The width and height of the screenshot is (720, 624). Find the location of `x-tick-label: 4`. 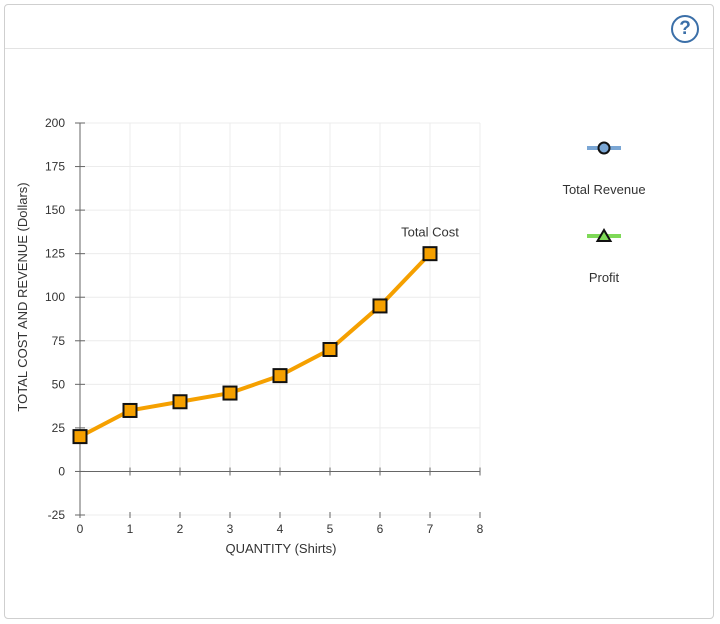

x-tick-label: 4 is located at coordinates (280, 529).